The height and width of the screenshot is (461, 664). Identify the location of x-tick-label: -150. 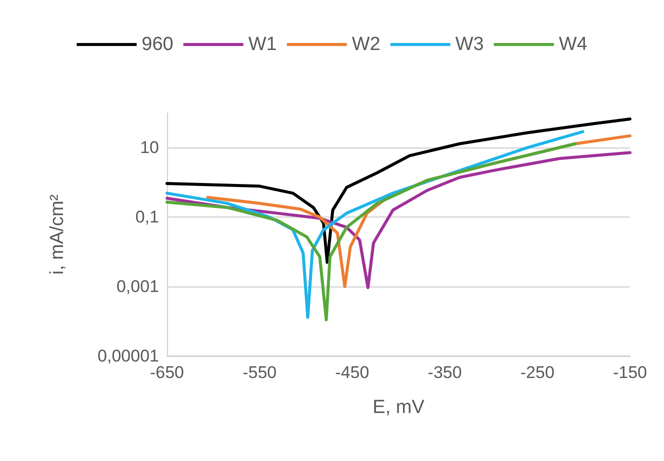
(630, 372).